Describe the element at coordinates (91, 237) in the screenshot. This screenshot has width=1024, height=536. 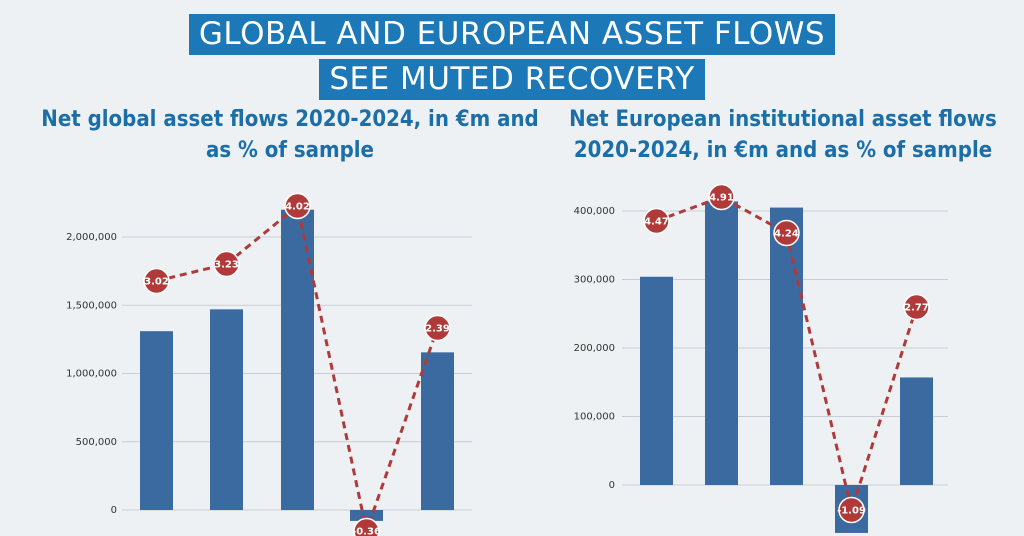
I see `y-tick-label: 2,000,000` at that location.